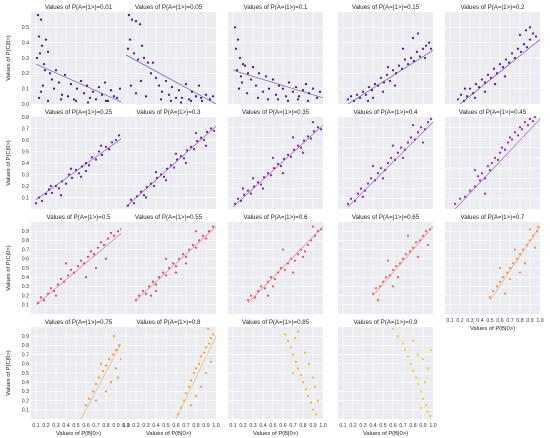 This screenshot has width=550, height=438. I want to click on panel-title: Values of P(A=|1>)=0.35, so click(276, 112).